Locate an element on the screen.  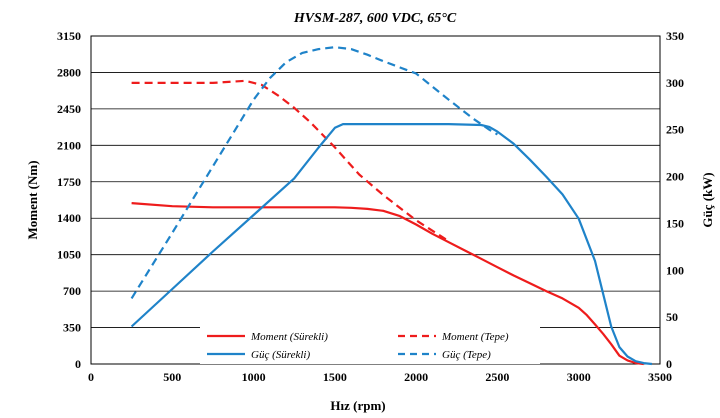
left-axis-ticks: 0 350 700 1050 1400 1750 2100 2450 2800 3150 is located at coordinates (69, 200).